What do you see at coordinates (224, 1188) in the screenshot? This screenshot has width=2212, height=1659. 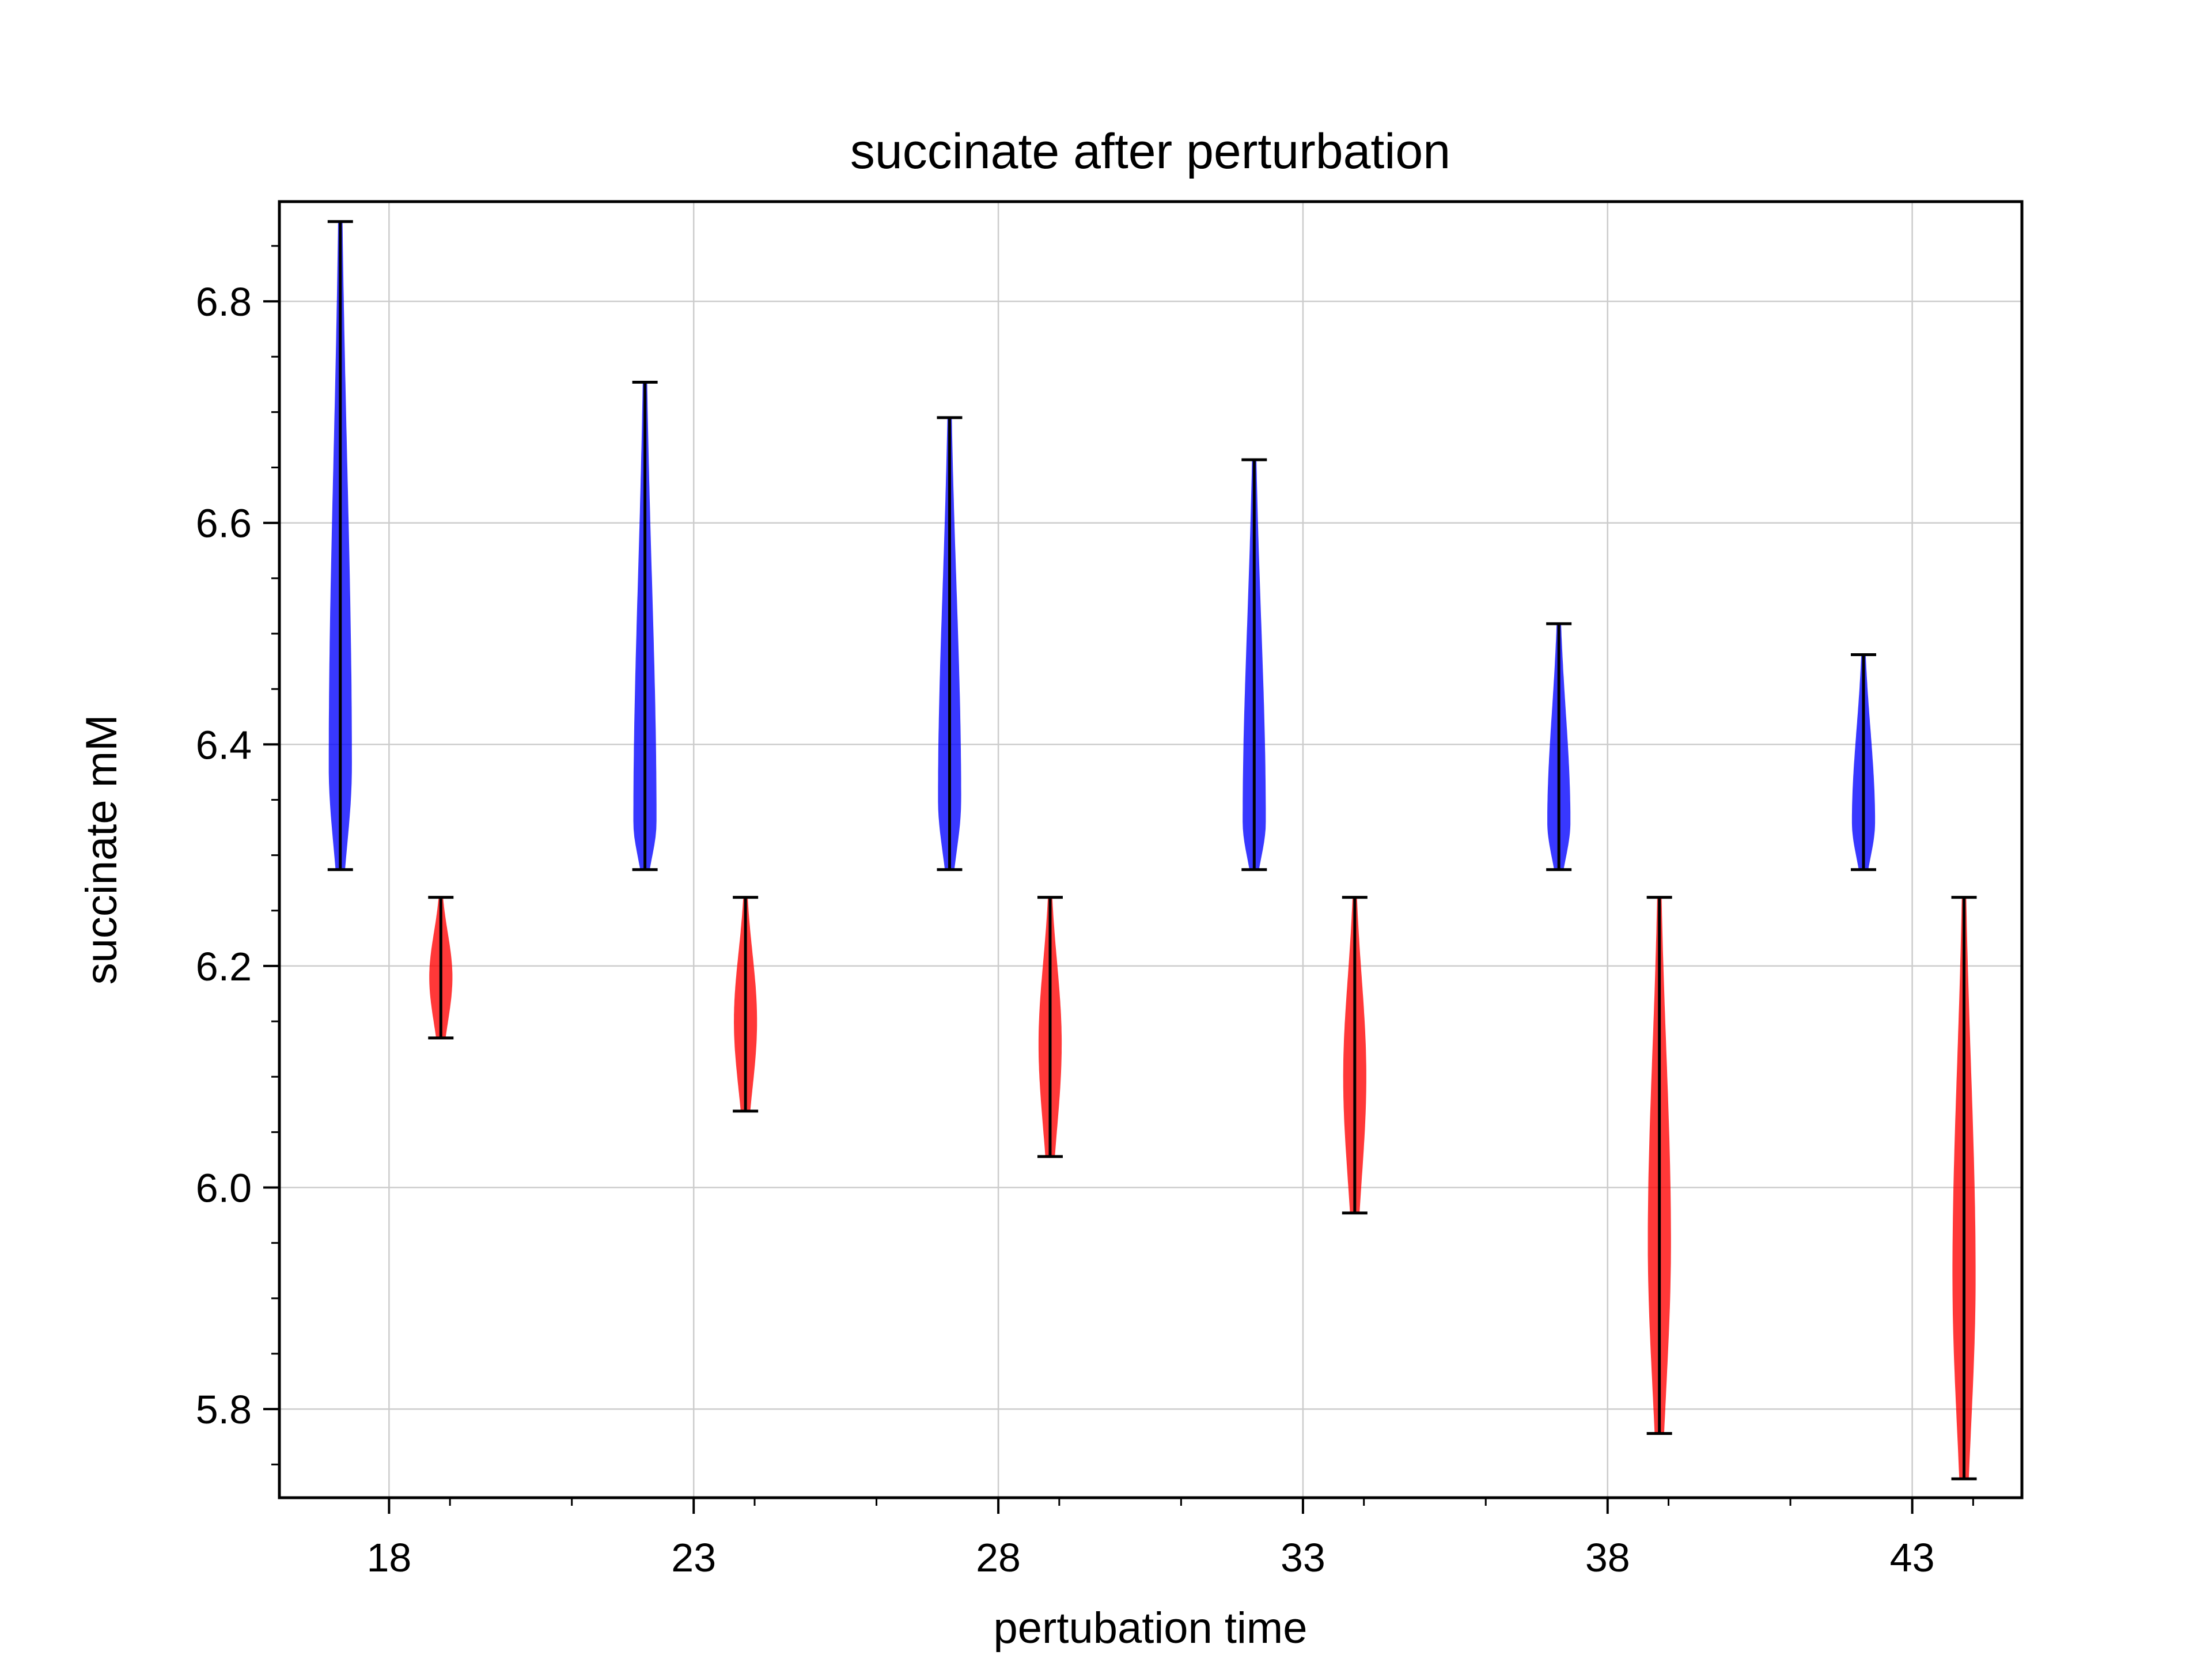 I see `y-tick-label: 6.0` at bounding box center [224, 1188].